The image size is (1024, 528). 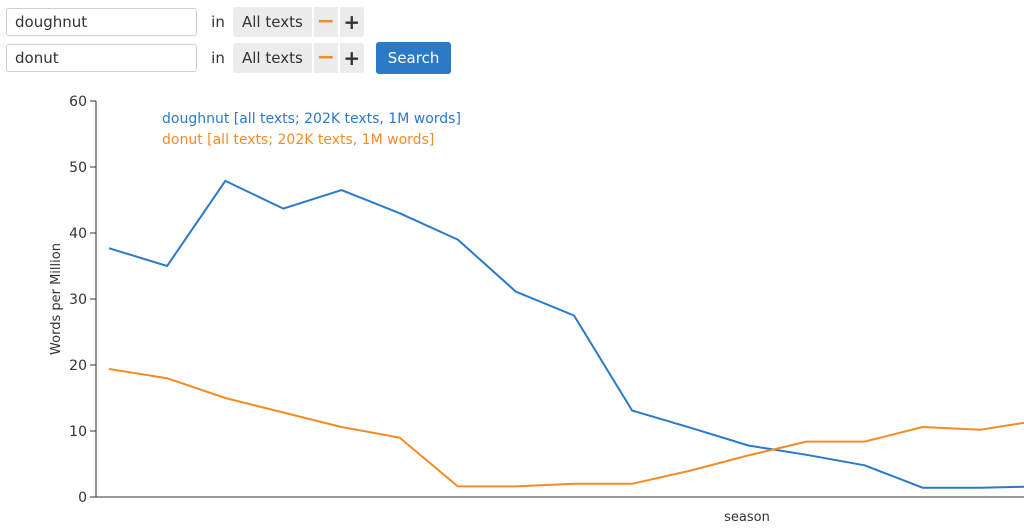 What do you see at coordinates (229, 58) in the screenshot?
I see `query-row-2: in All texts − + Search` at bounding box center [229, 58].